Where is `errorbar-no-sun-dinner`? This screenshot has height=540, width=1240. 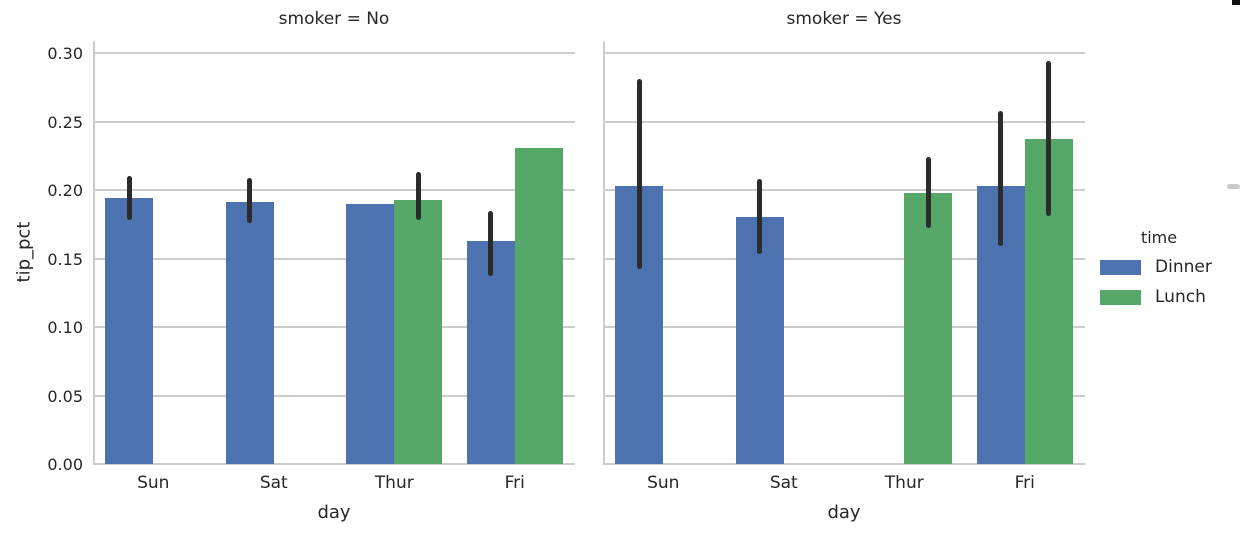
errorbar-no-sun-dinner is located at coordinates (129, 198).